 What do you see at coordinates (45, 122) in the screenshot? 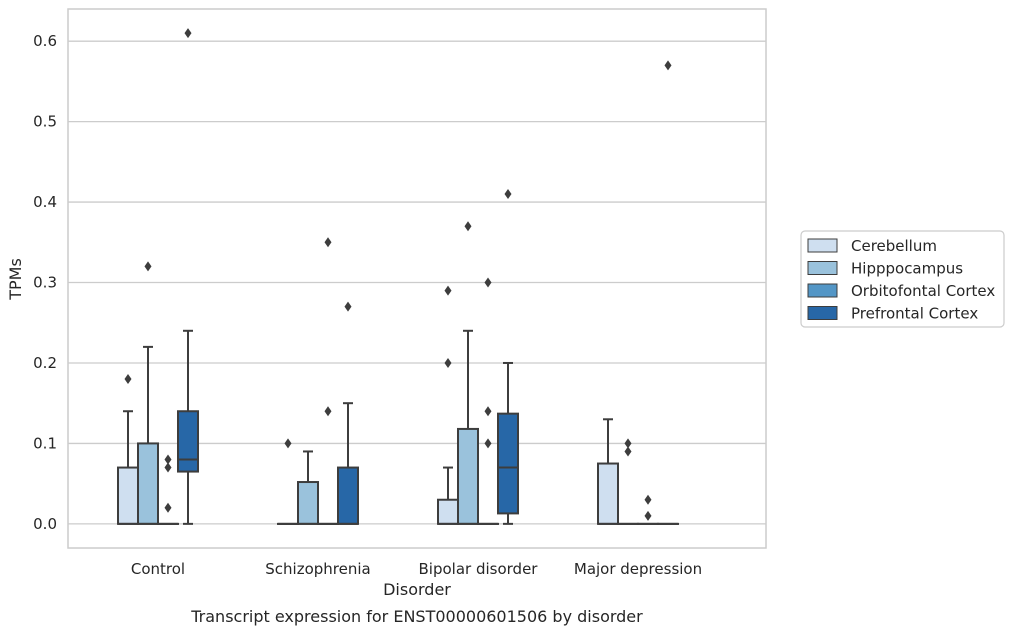
I see `y-tick-label: 0.5` at bounding box center [45, 122].